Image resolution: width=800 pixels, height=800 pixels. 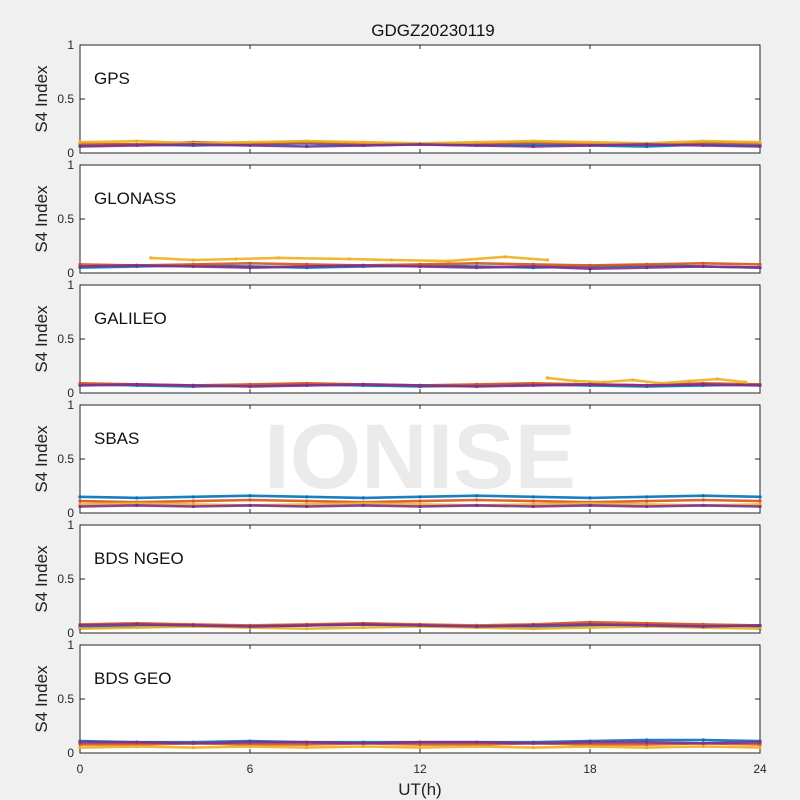 I want to click on watermark: IONISE, so click(x=420, y=457).